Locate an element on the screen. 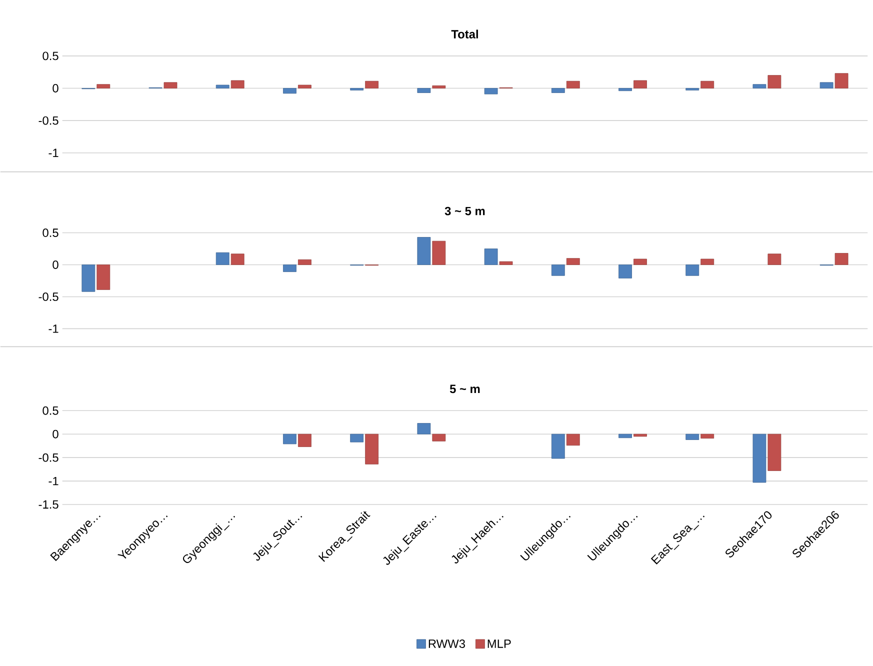 This screenshot has height=666, width=873. legend-label: MLP is located at coordinates (499, 643).